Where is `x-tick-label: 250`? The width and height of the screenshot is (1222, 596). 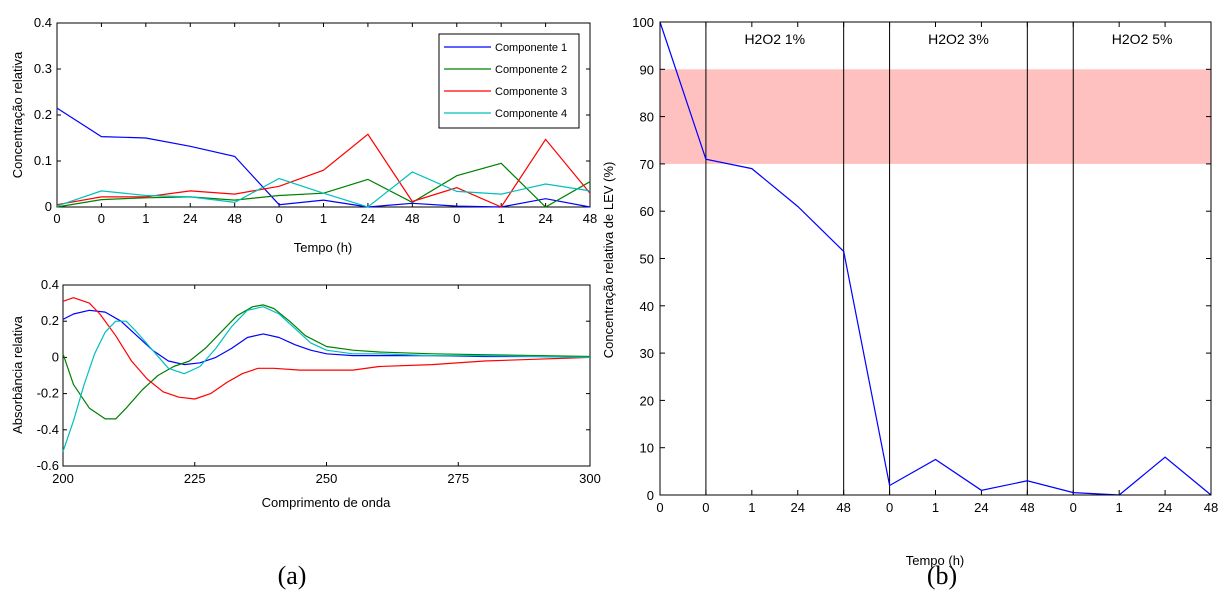 x-tick-label: 250 is located at coordinates (327, 478).